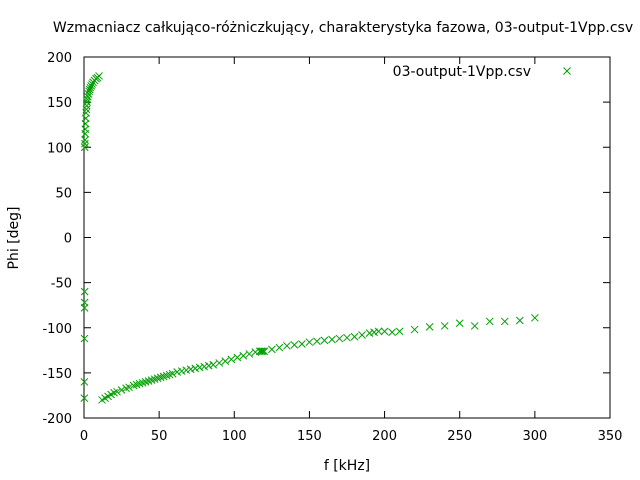  I want to click on legend-marker-x, so click(567, 71).